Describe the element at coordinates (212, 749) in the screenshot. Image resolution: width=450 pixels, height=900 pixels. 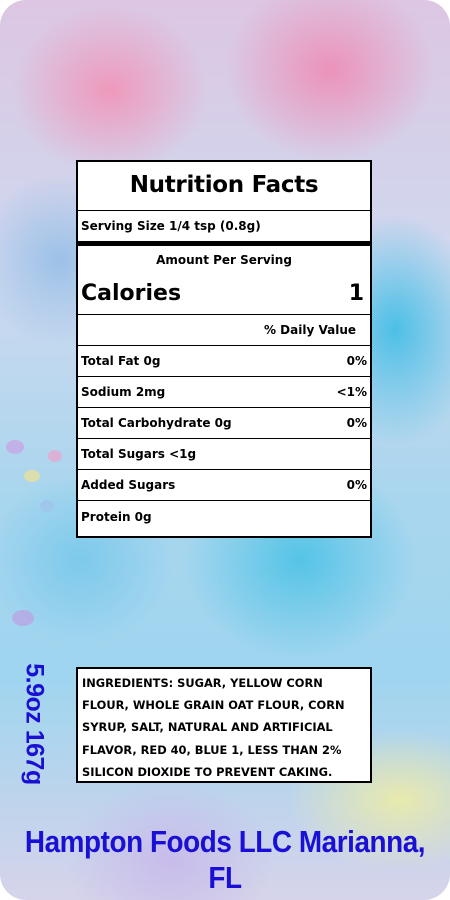
I see `ingredients-line: FLAVOR, RED 40, BLUE 1, LESS THAN 2%` at that location.